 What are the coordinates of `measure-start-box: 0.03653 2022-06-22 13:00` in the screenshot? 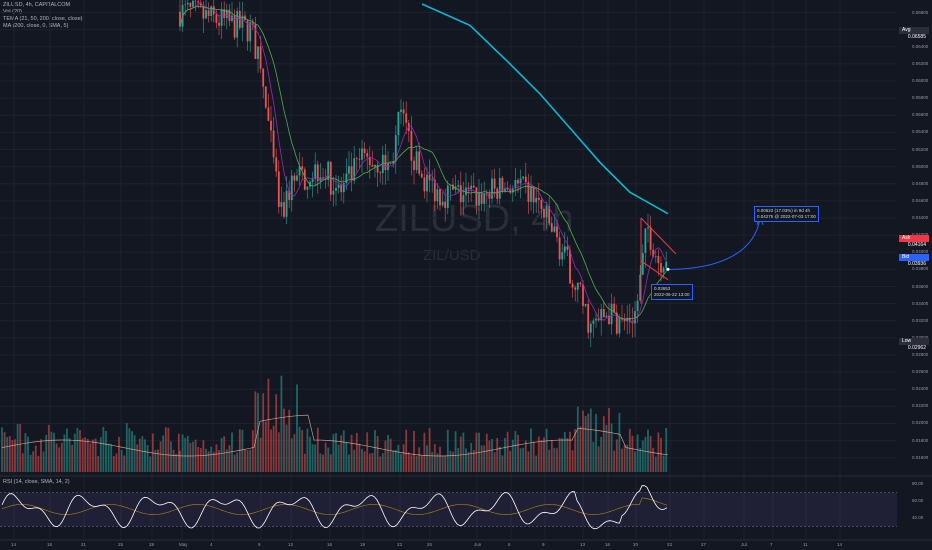 It's located at (672, 292).